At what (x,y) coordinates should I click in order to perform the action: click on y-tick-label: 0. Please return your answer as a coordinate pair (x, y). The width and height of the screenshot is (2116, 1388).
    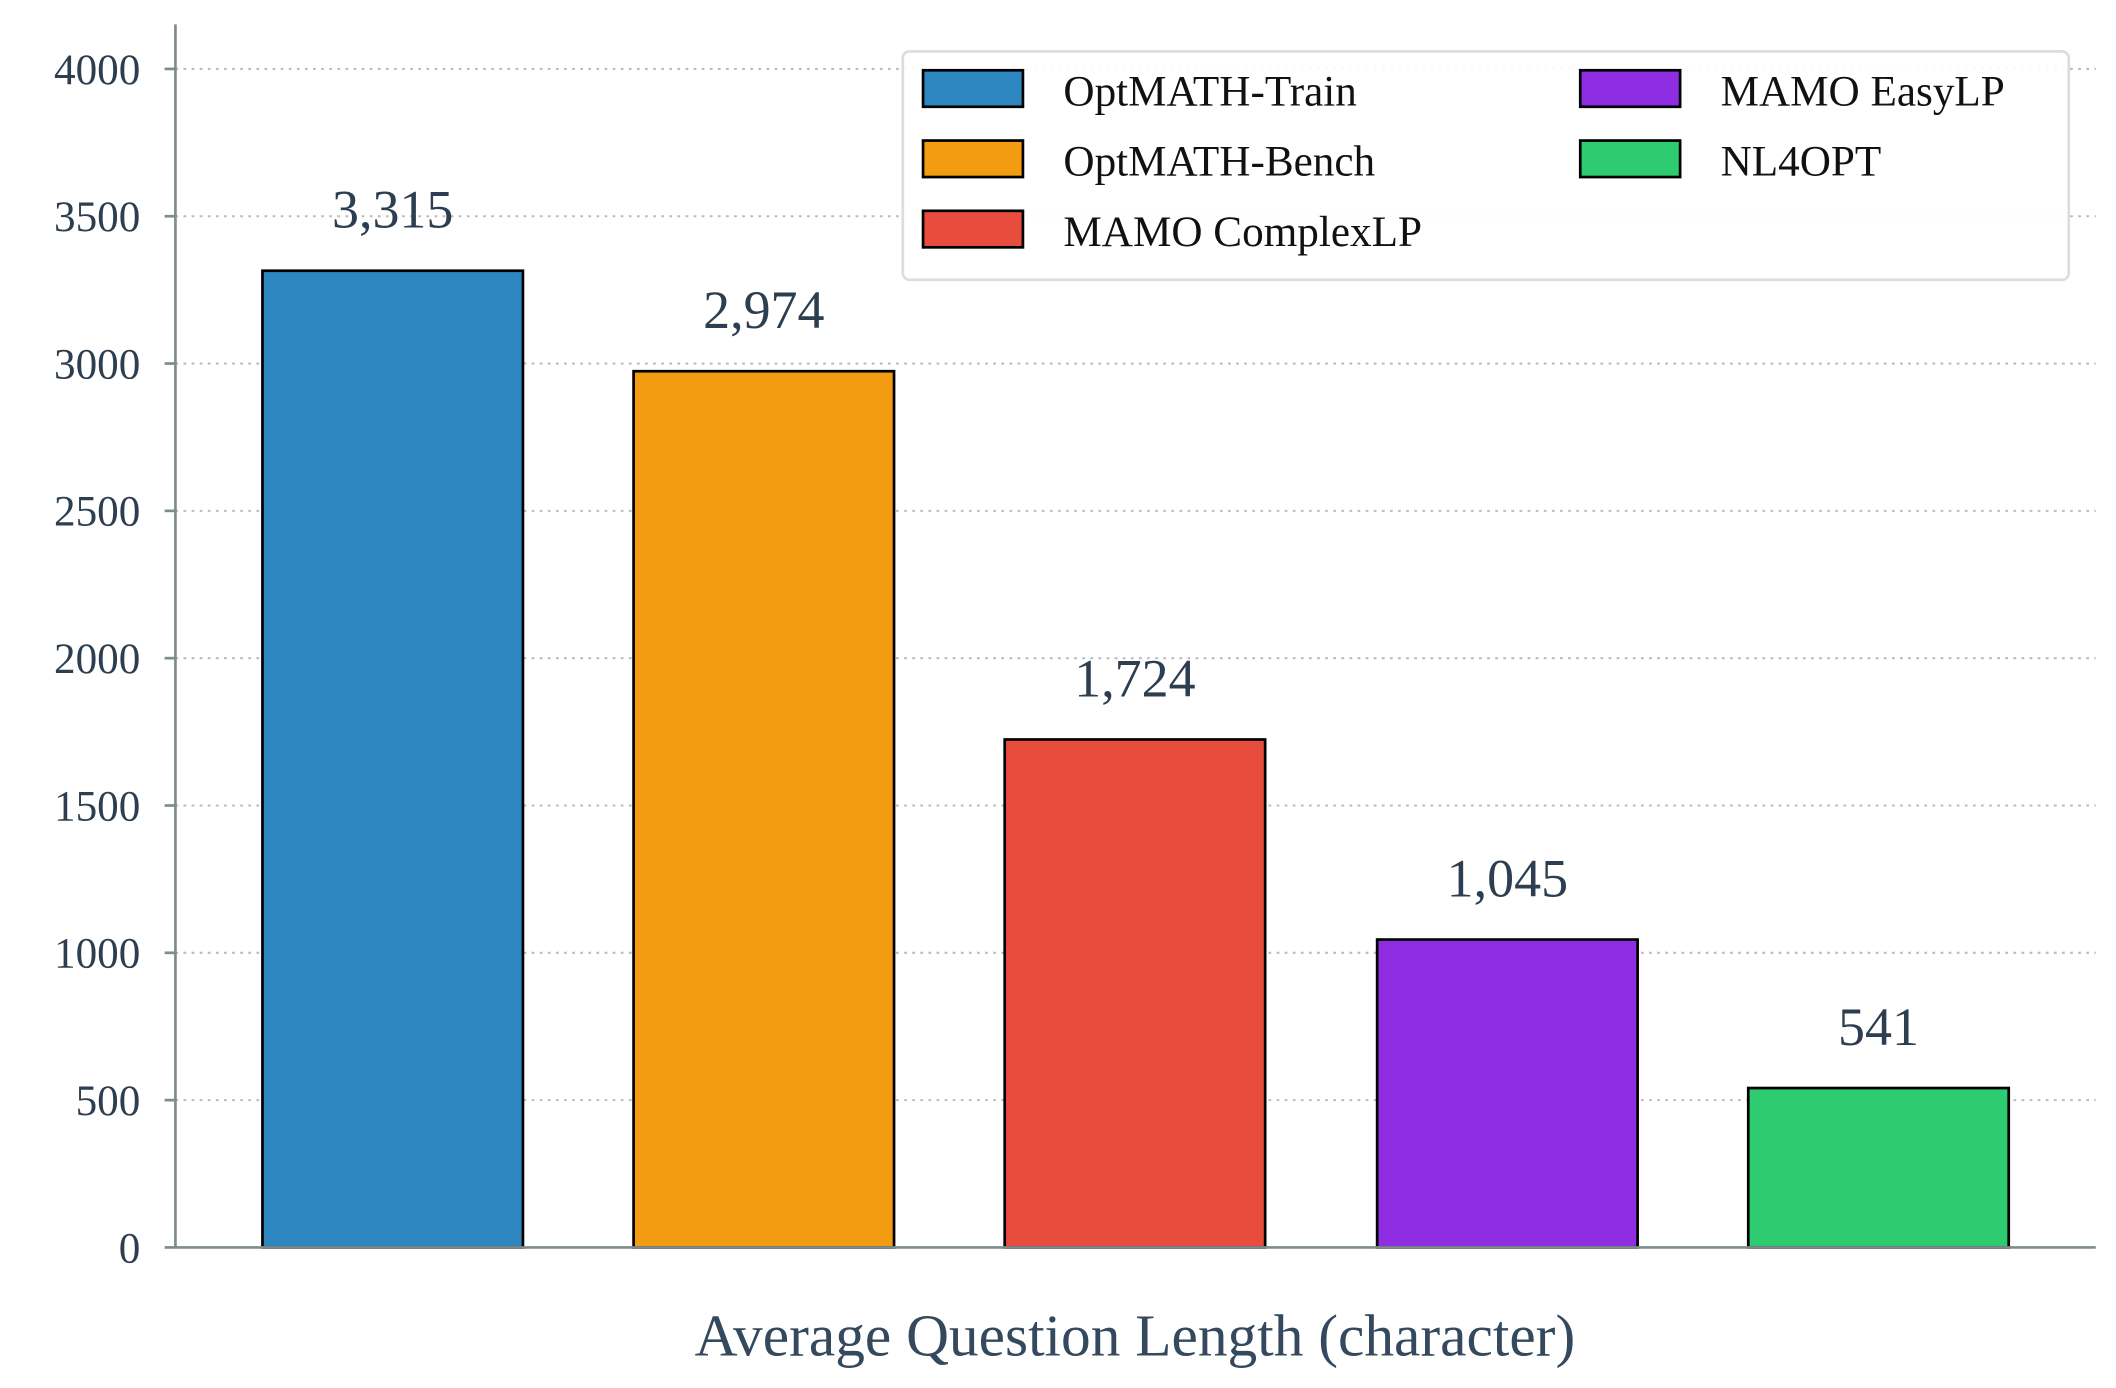
    Looking at the image, I should click on (130, 1248).